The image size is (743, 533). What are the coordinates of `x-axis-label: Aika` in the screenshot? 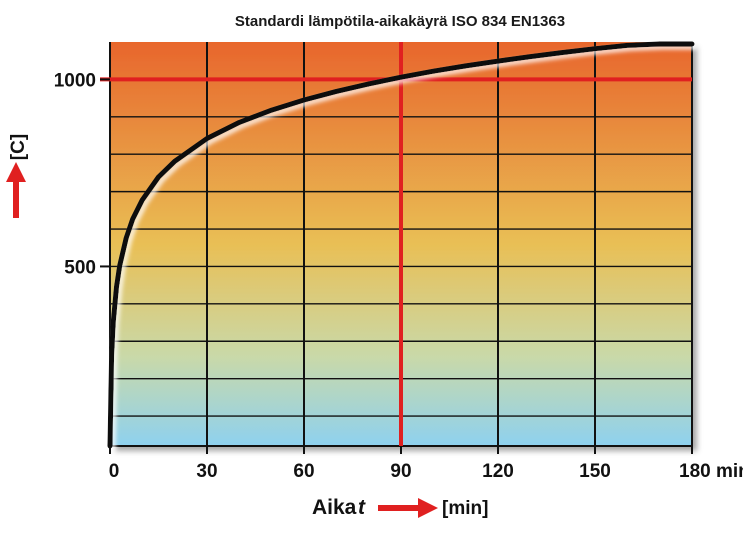 It's located at (334, 507).